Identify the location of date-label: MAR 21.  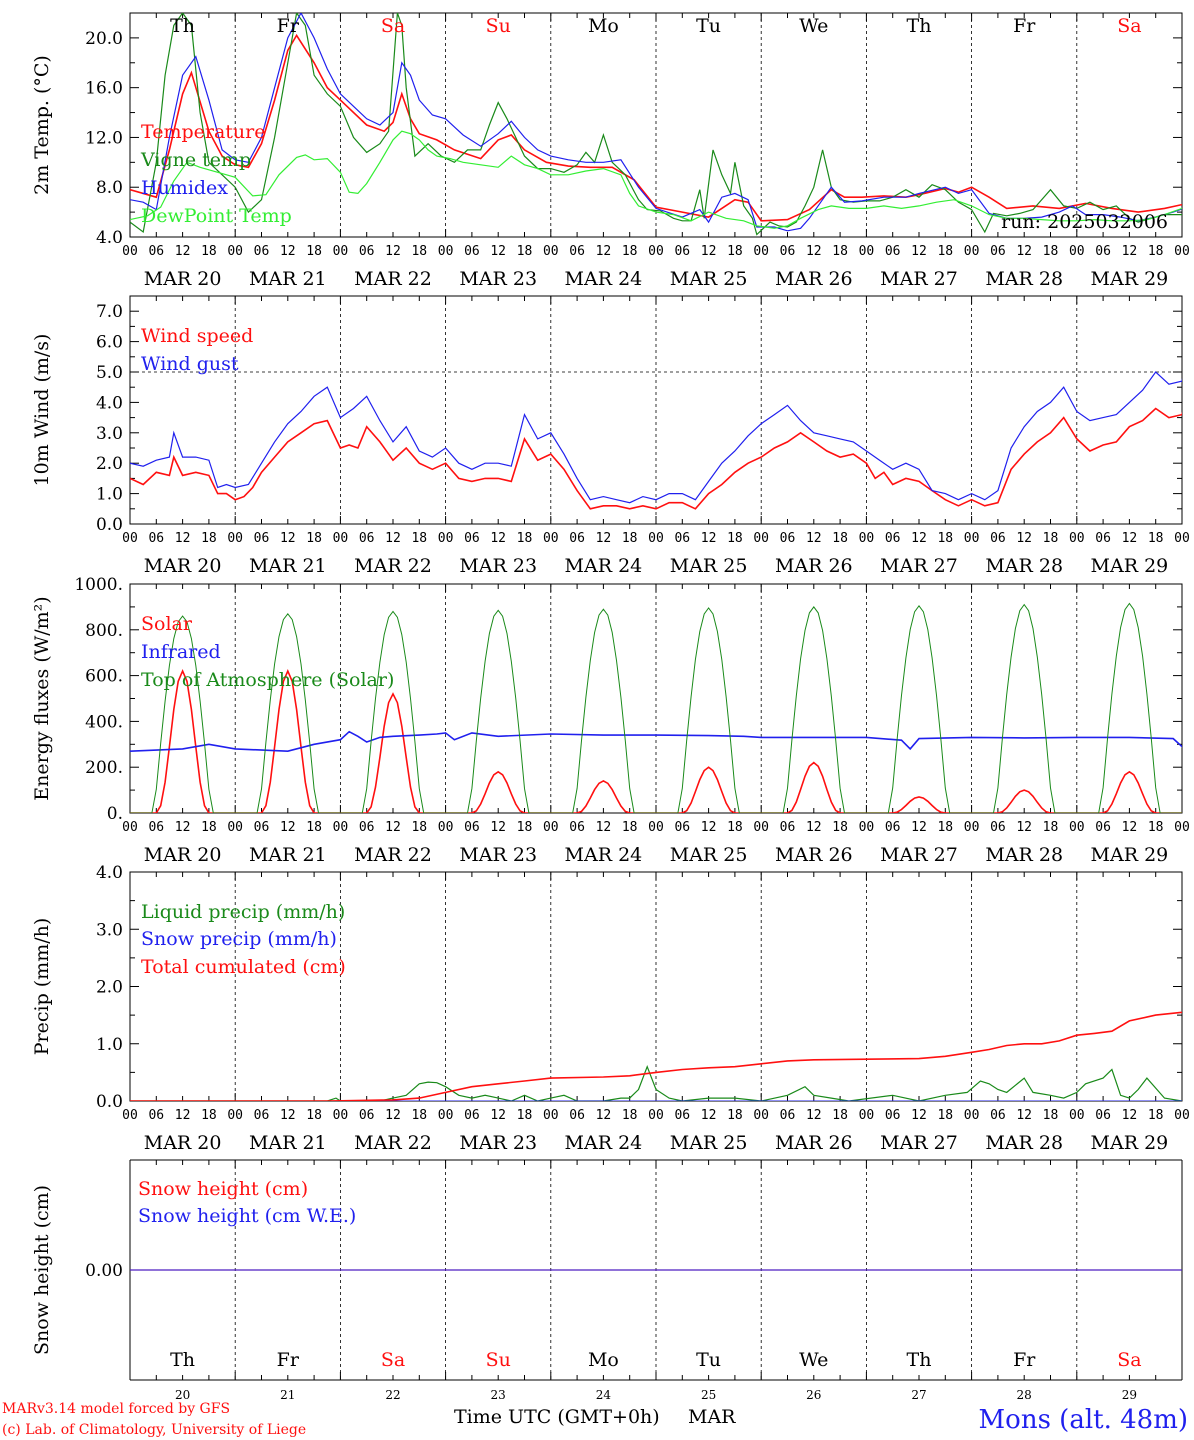
(288, 1143).